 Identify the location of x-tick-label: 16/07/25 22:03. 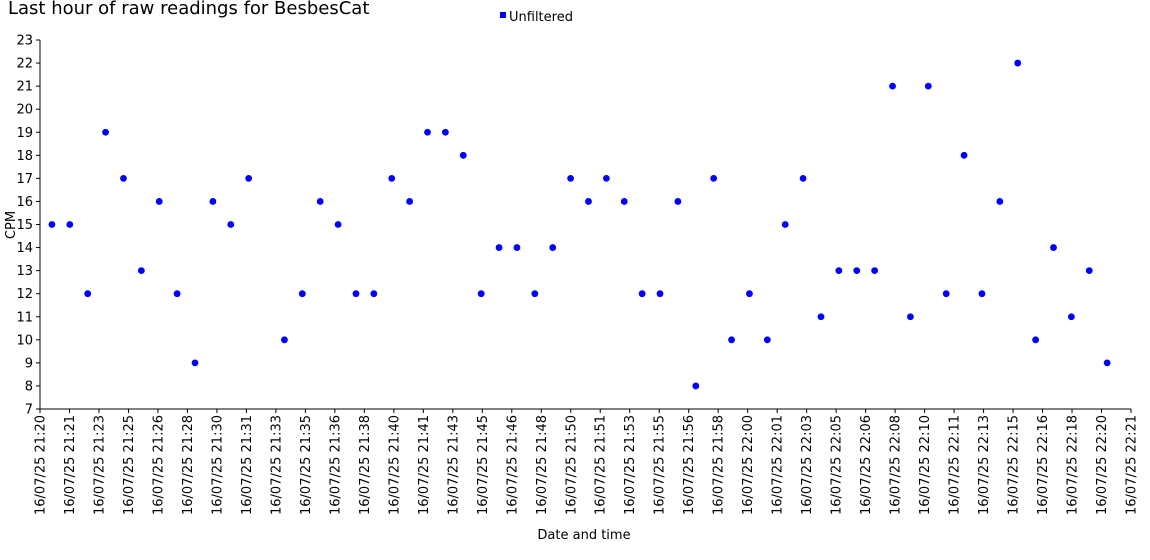
(807, 465).